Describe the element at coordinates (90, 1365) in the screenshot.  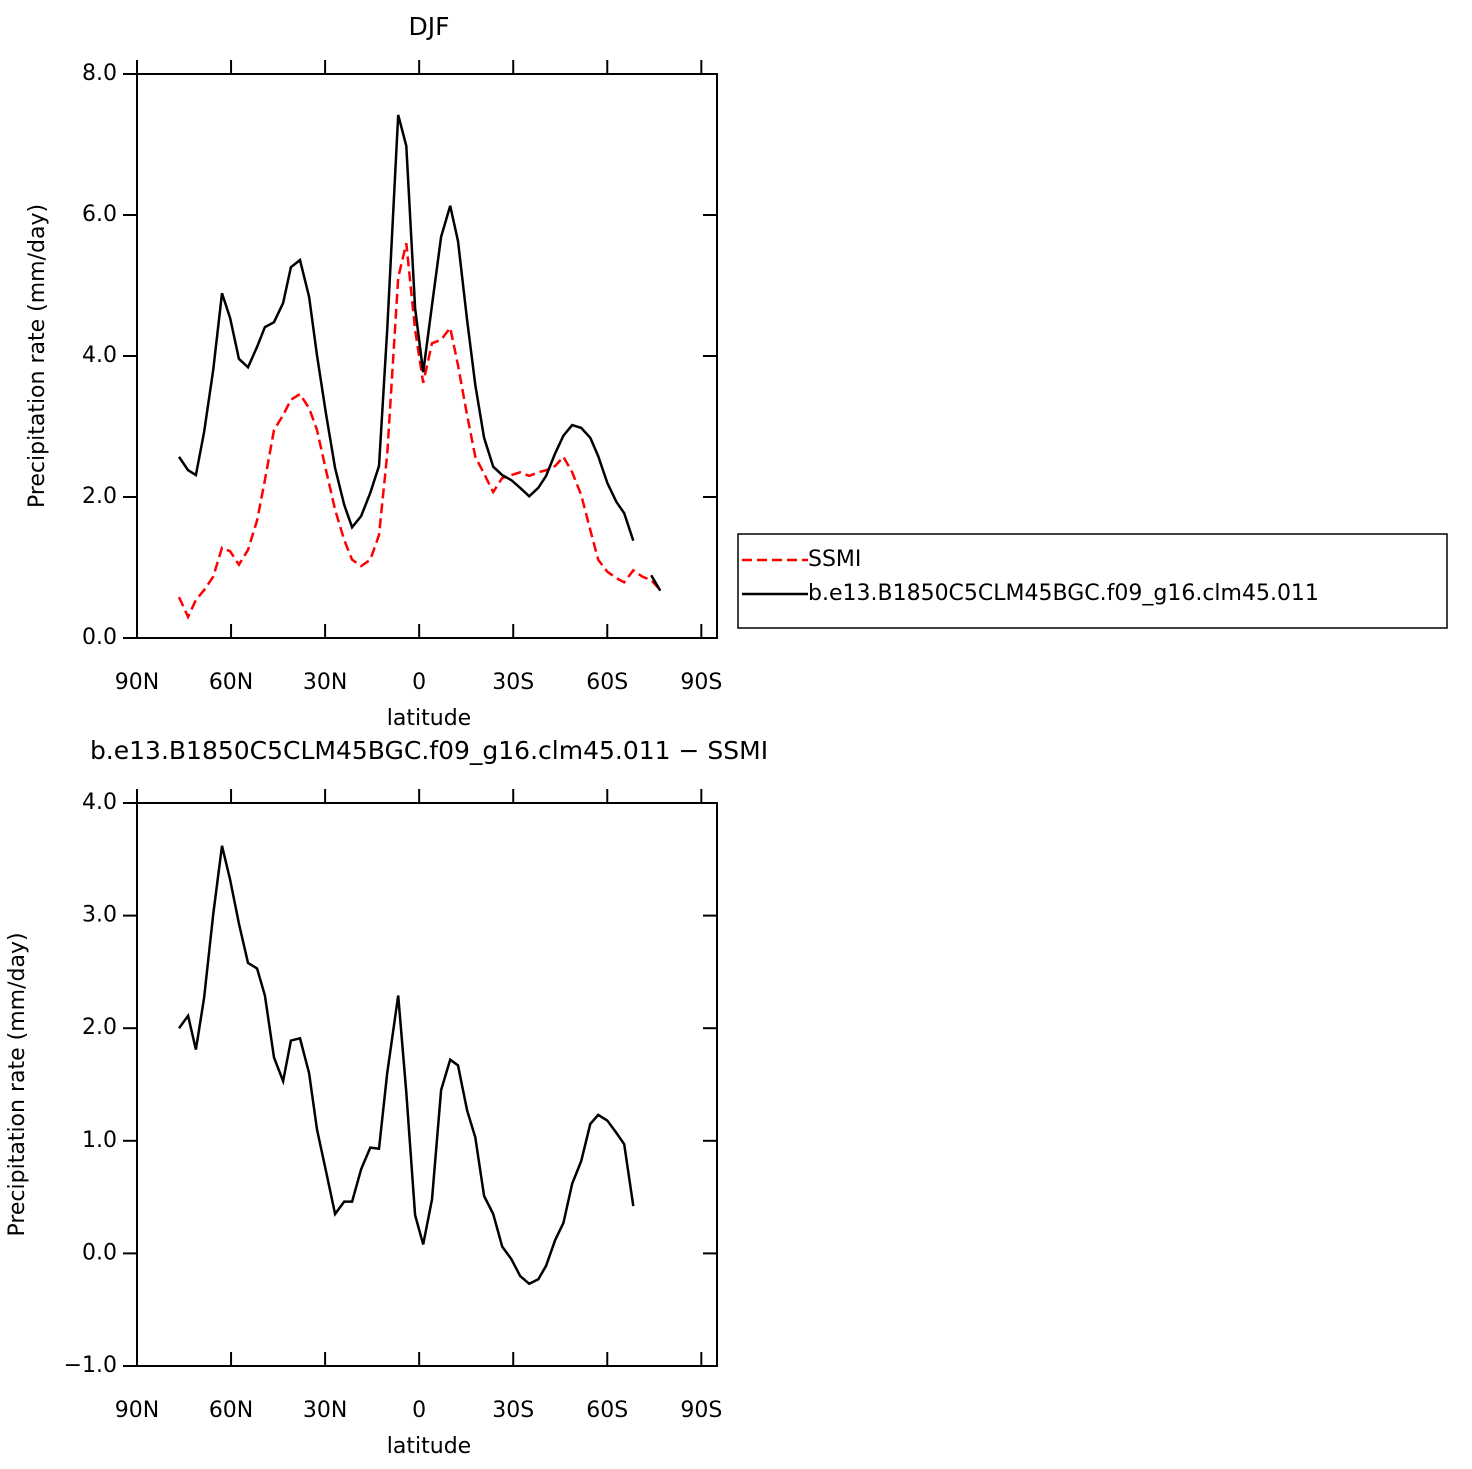
I see `y-tick-label: −1.0` at that location.